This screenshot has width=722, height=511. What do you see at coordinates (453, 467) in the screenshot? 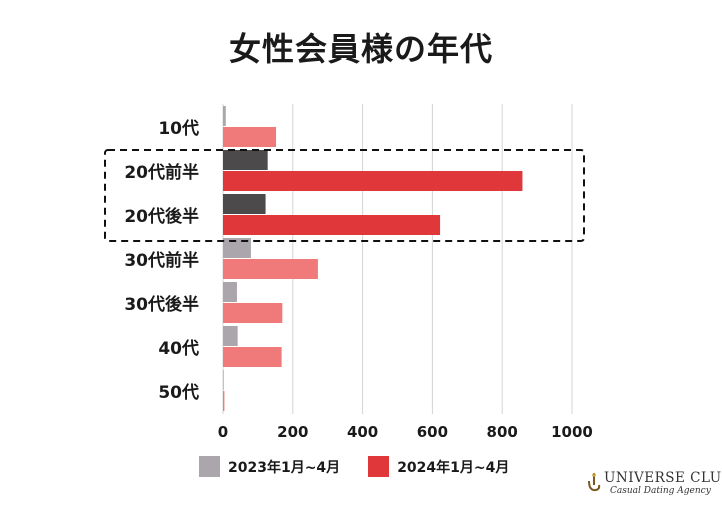
I see `legend-label-2024: 2024年1月~4月` at bounding box center [453, 467].